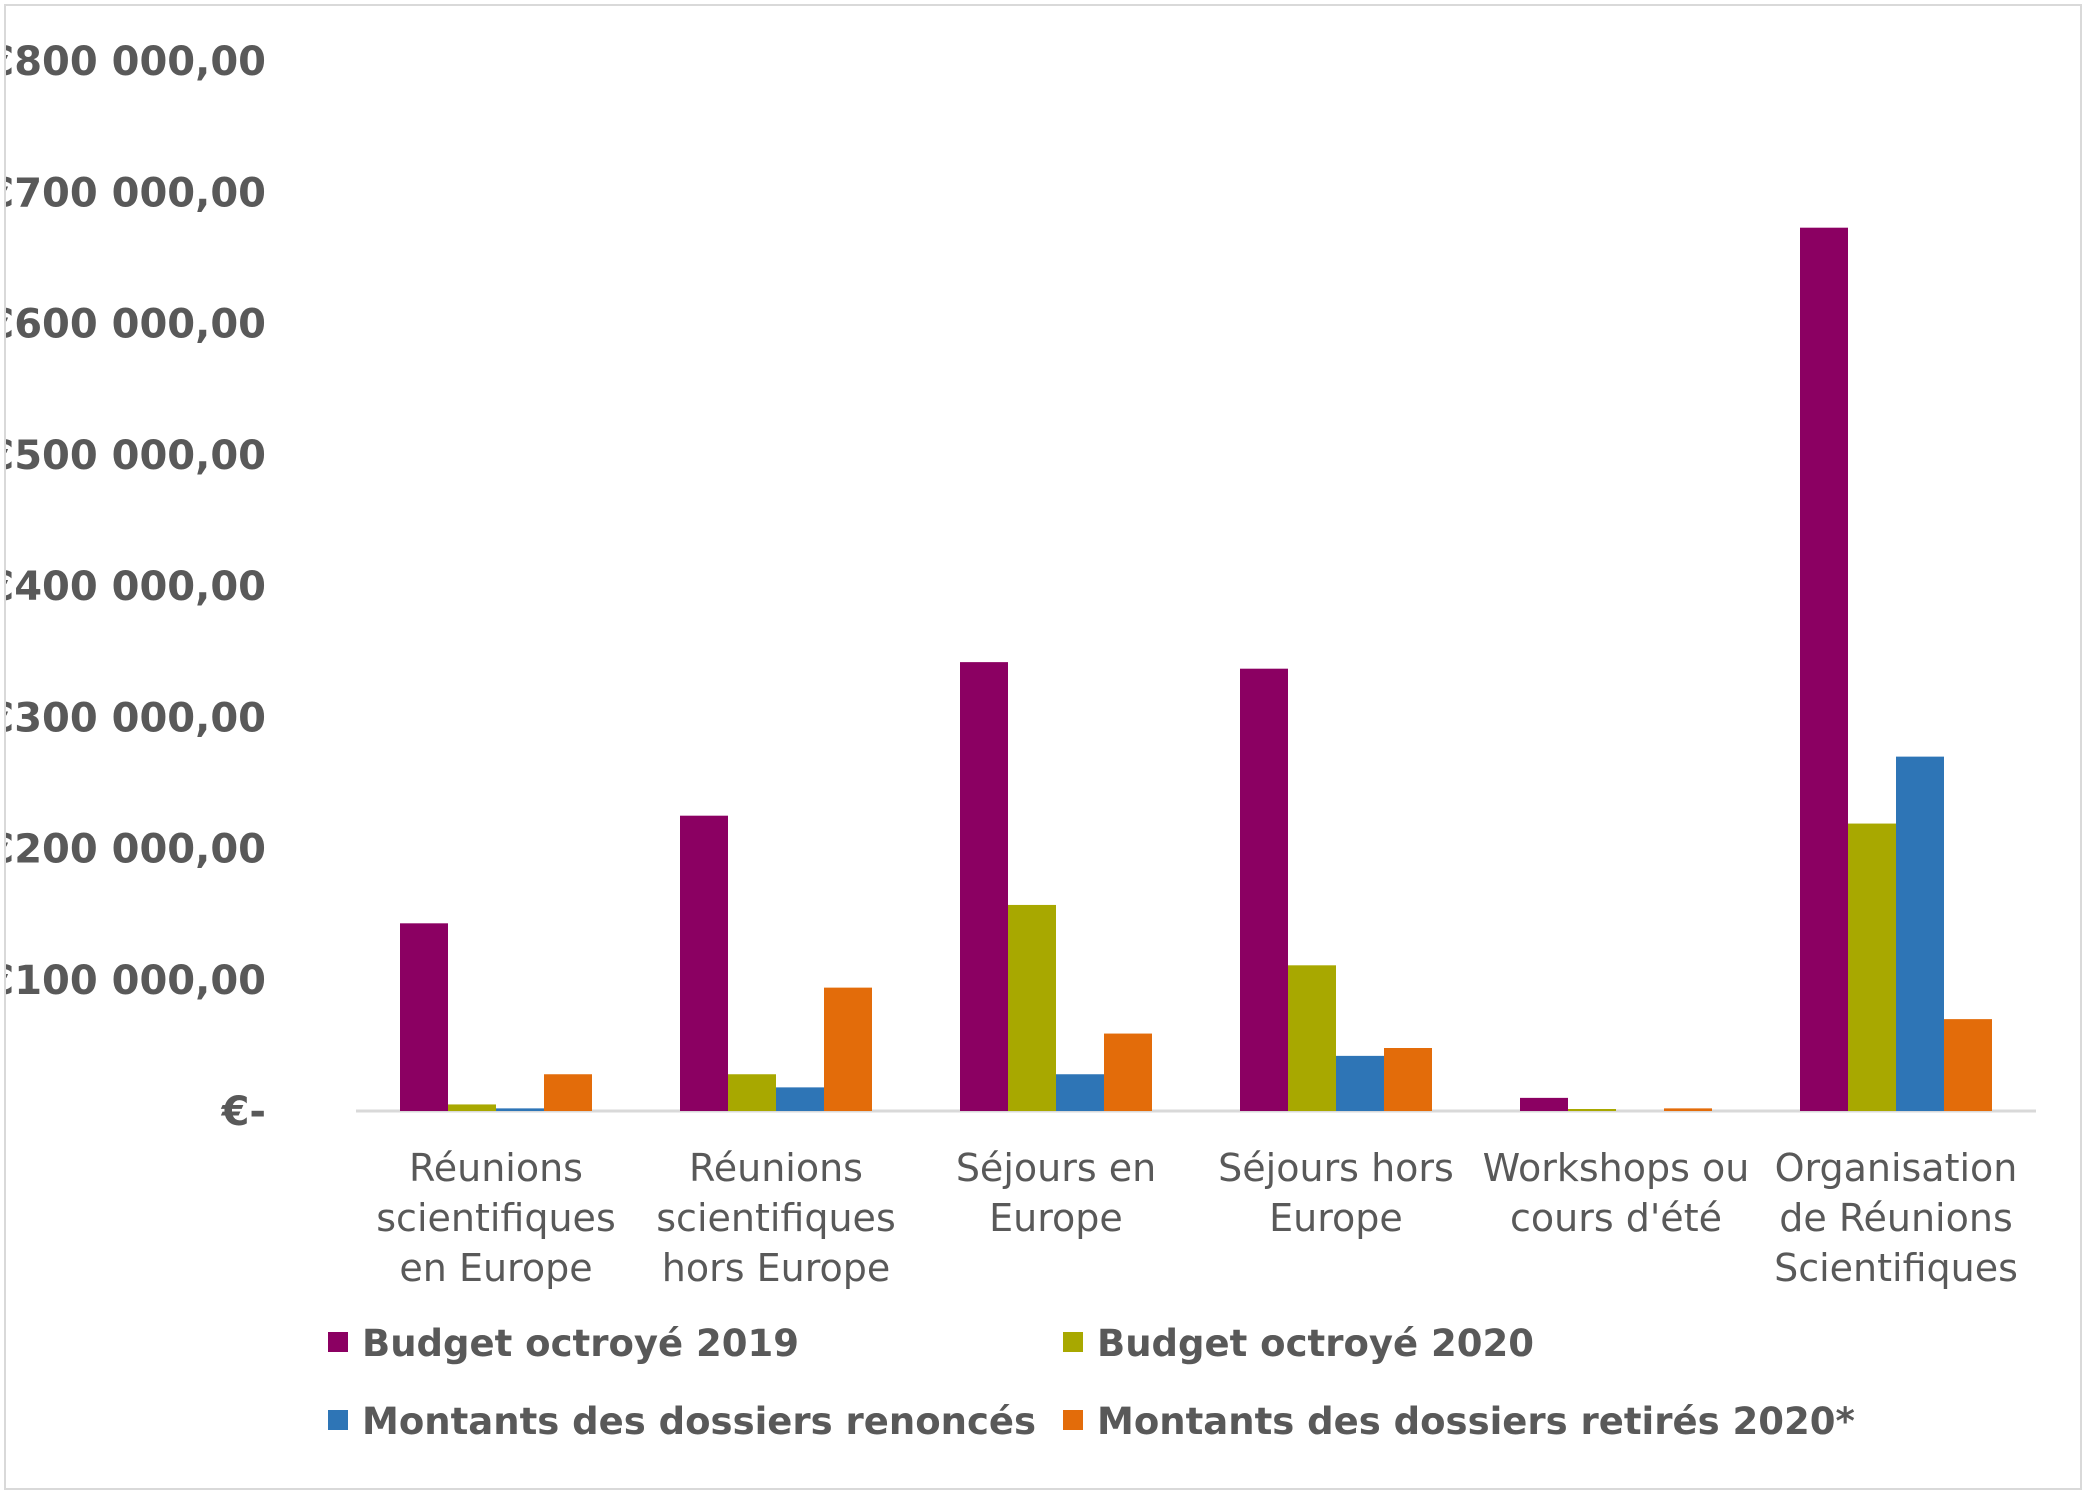 This screenshot has height=1498, width=2090. What do you see at coordinates (776, 1268) in the screenshot?
I see `x-tick-label-line: hors Europe` at bounding box center [776, 1268].